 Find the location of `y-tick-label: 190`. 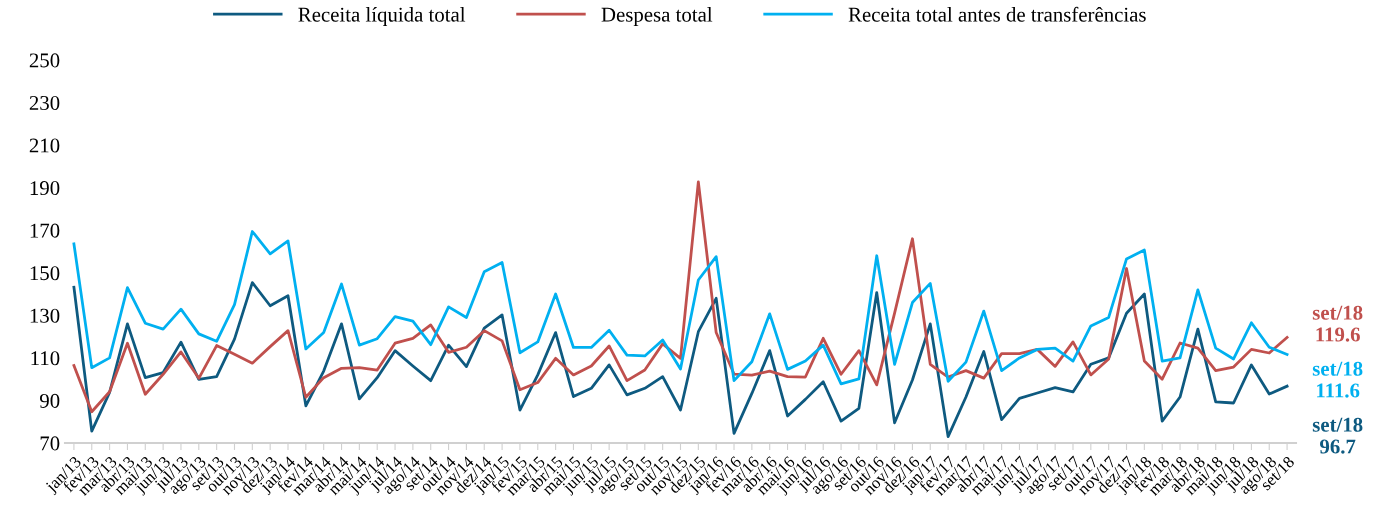

y-tick-label: 190 is located at coordinates (45, 188).